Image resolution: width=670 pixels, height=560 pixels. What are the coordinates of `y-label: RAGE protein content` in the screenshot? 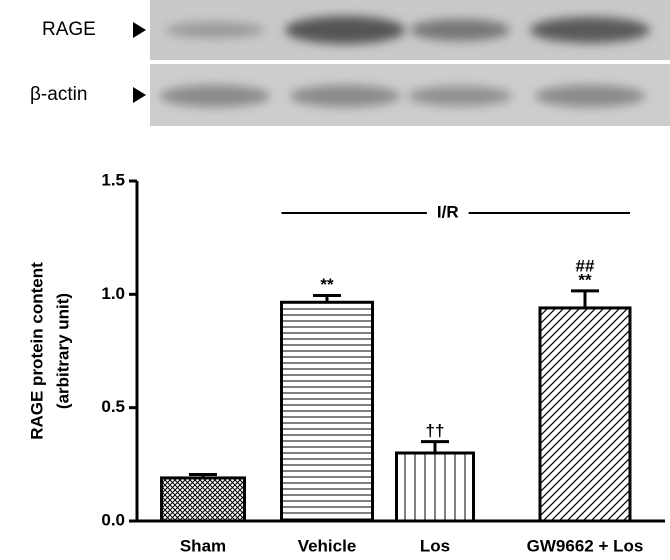 It's located at (36, 351).